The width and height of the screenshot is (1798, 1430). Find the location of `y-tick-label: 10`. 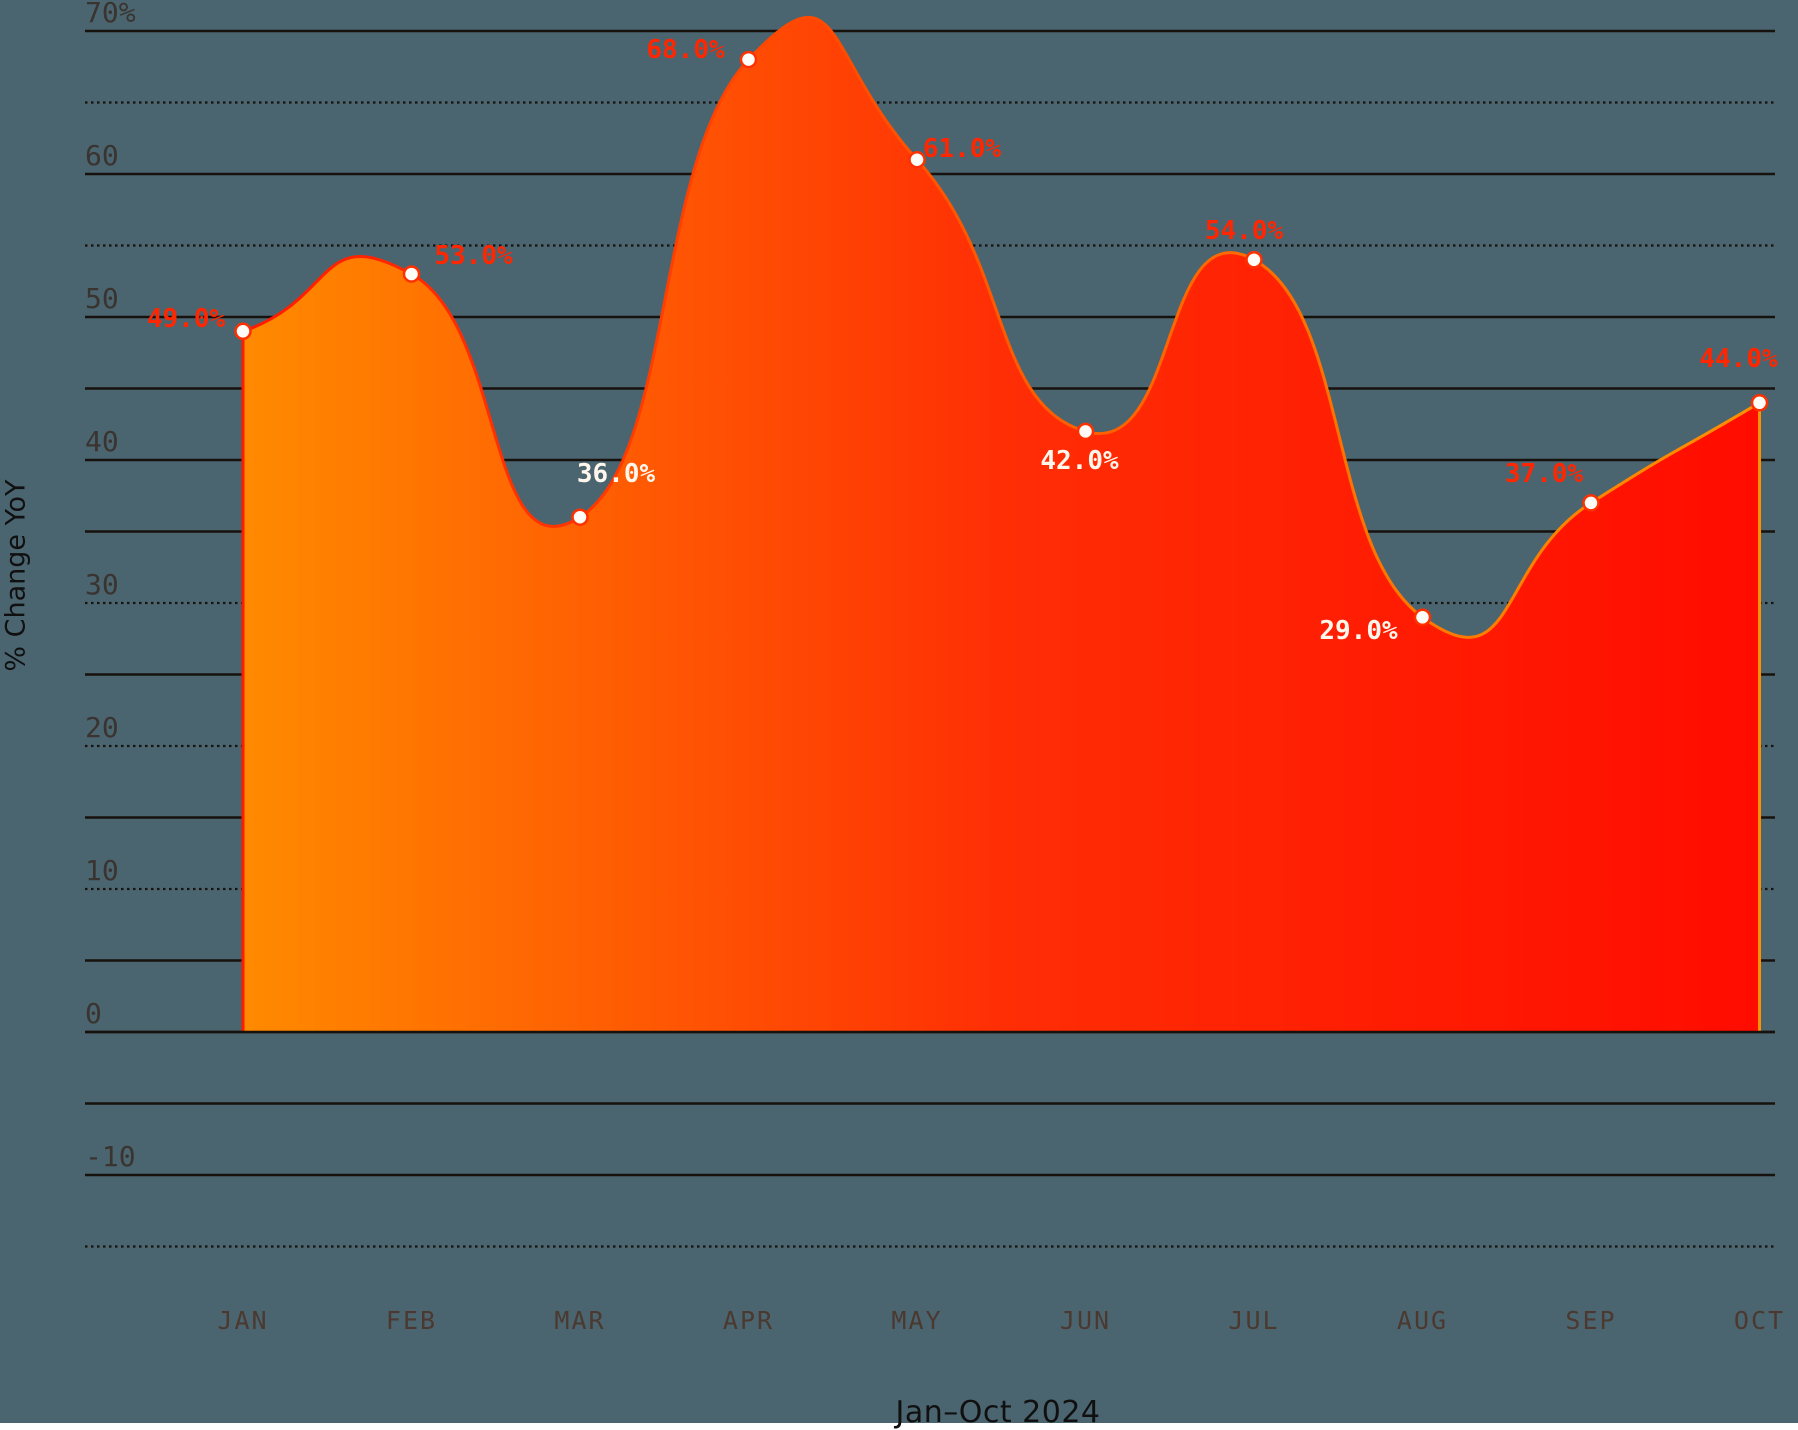

y-tick-label: 10 is located at coordinates (102, 870).